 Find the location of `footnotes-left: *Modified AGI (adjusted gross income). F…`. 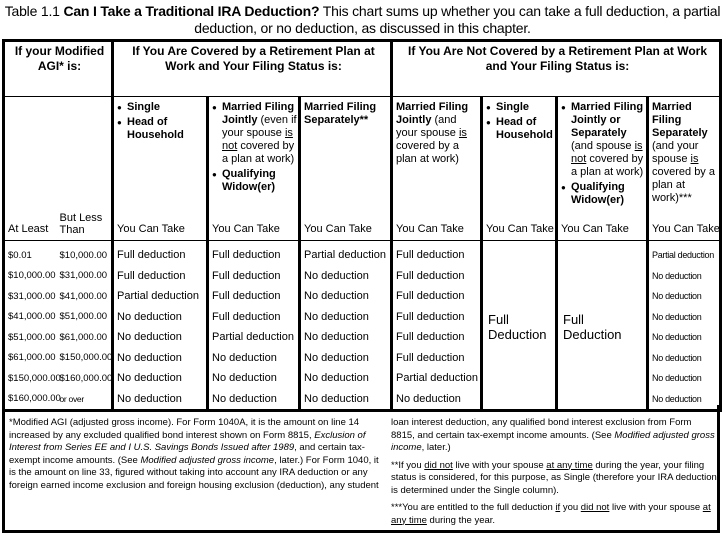

footnotes-left: *Modified AGI (adjusted gross income). F… is located at coordinates (198, 457).